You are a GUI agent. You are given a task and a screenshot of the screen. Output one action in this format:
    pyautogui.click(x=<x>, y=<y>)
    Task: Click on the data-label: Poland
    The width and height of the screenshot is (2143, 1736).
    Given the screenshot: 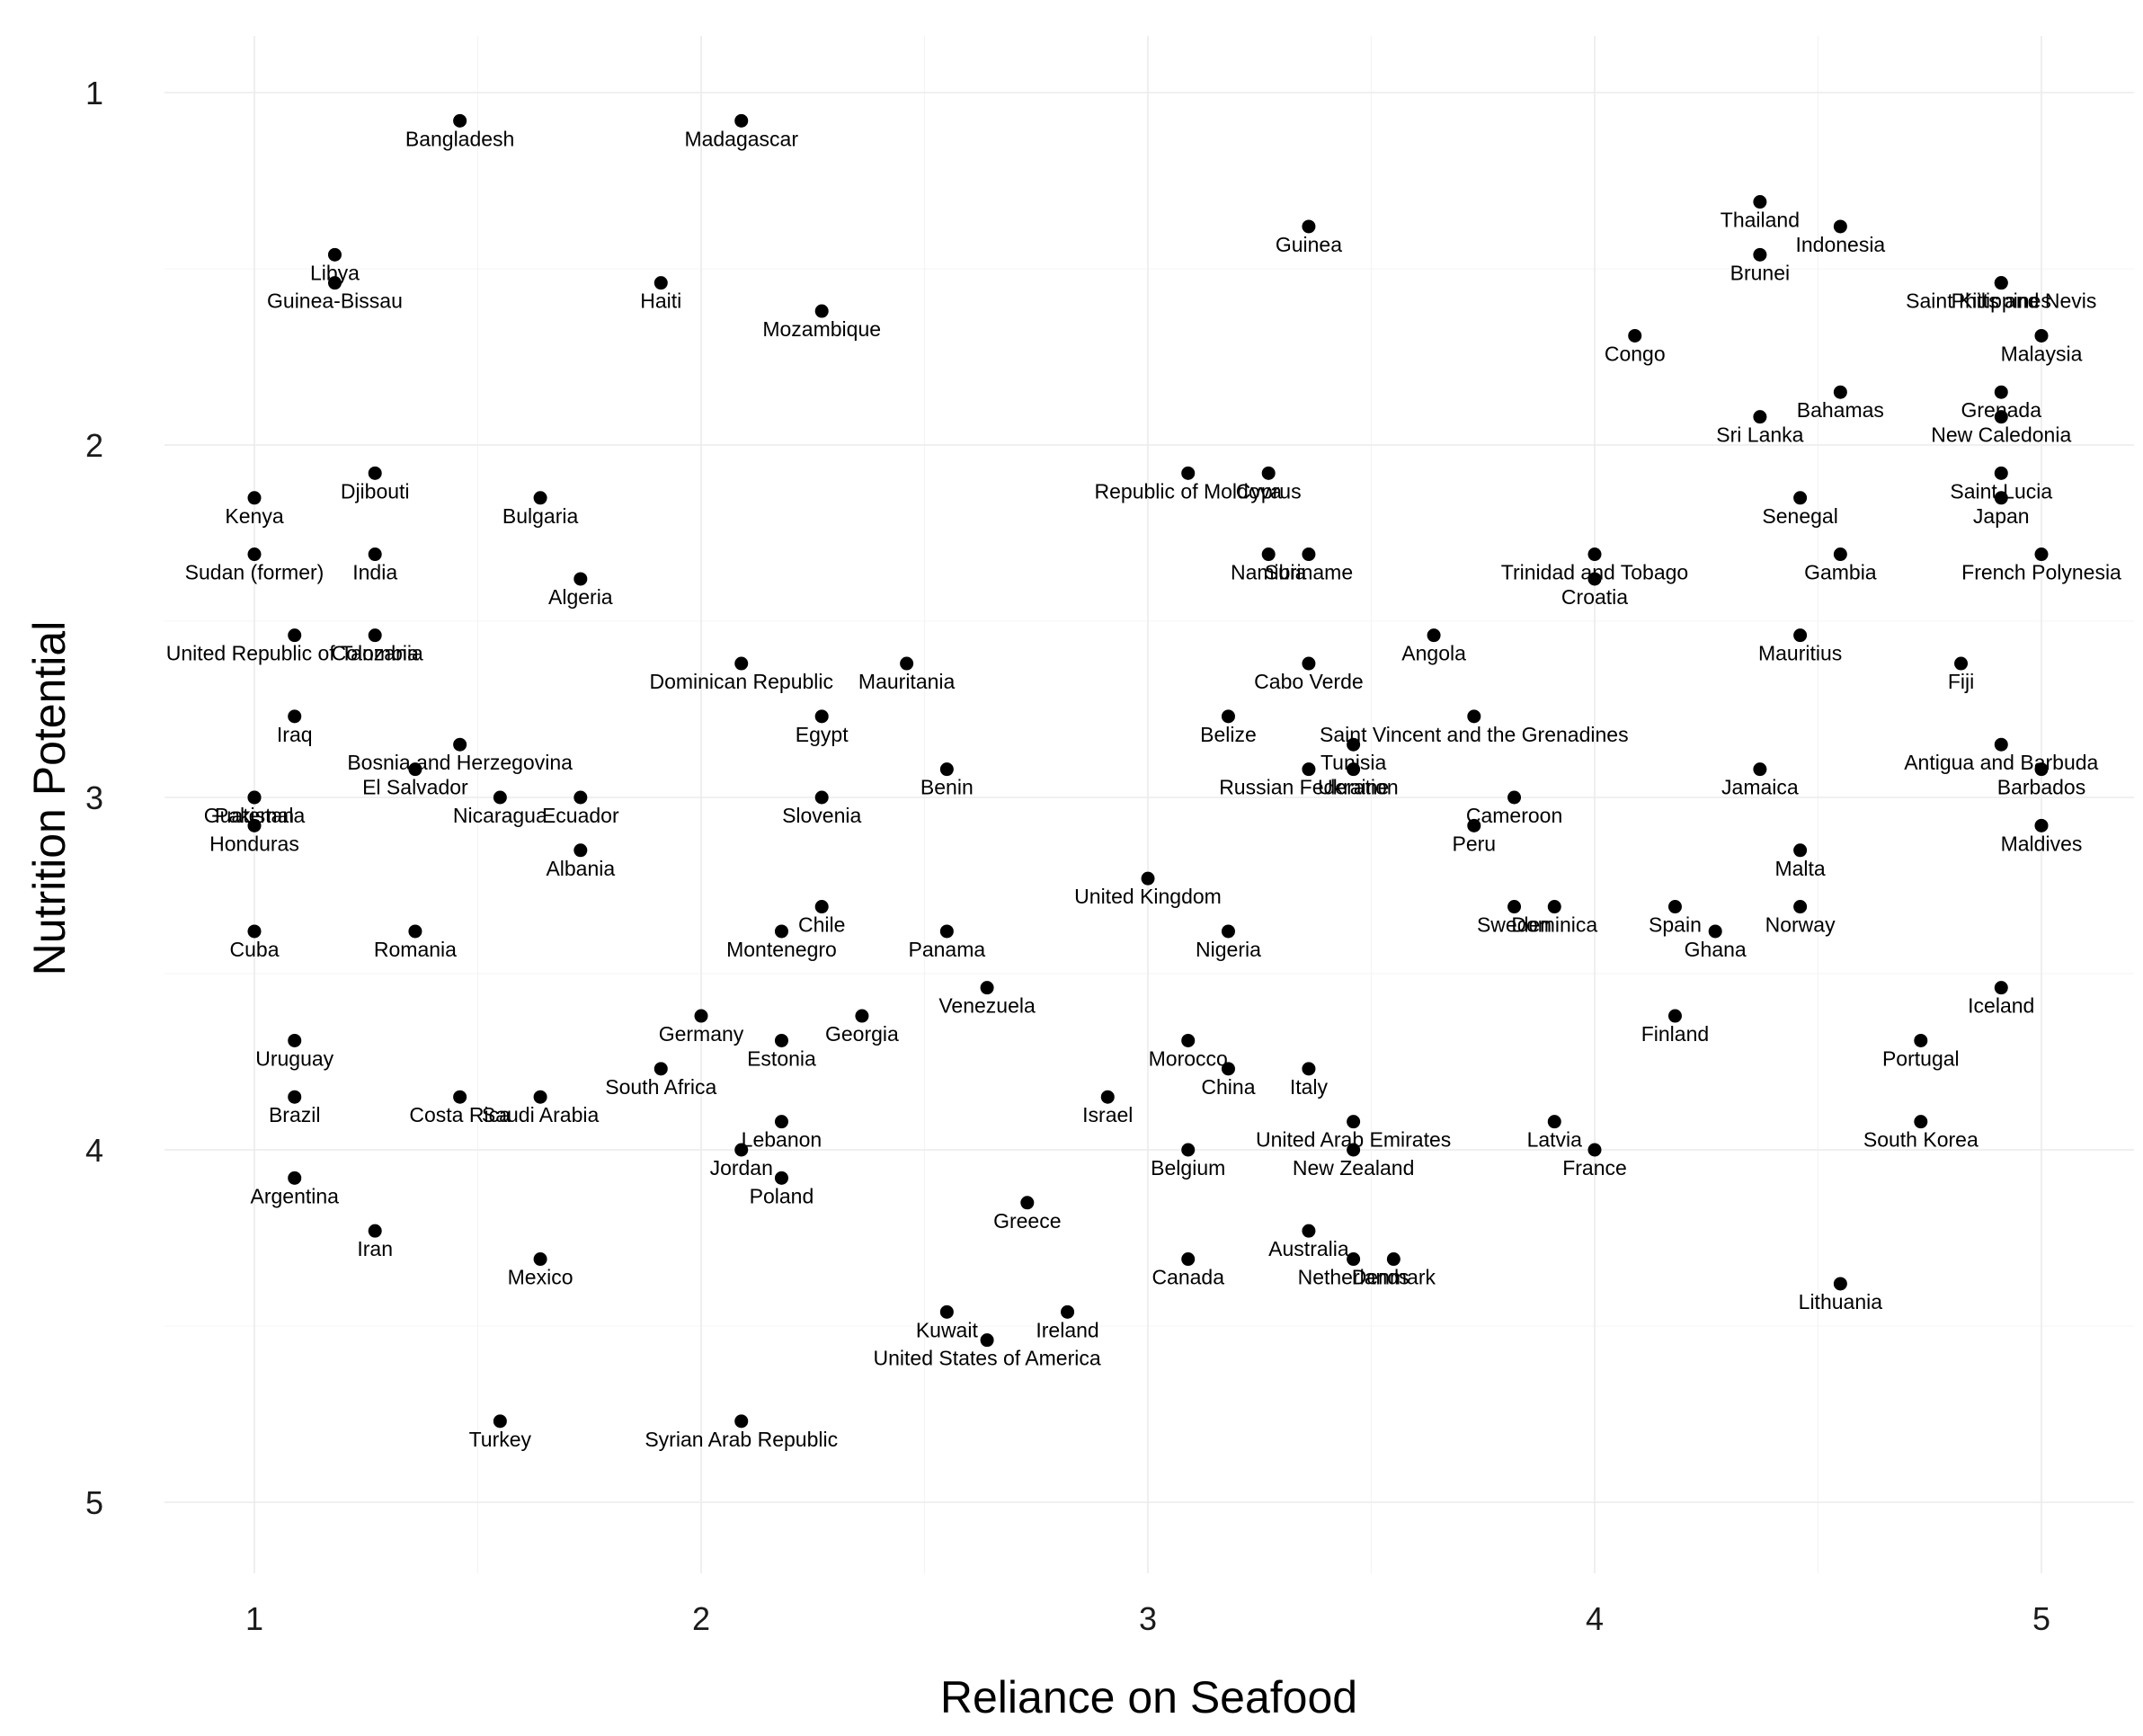 What is the action you would take?
    pyautogui.click(x=782, y=1195)
    